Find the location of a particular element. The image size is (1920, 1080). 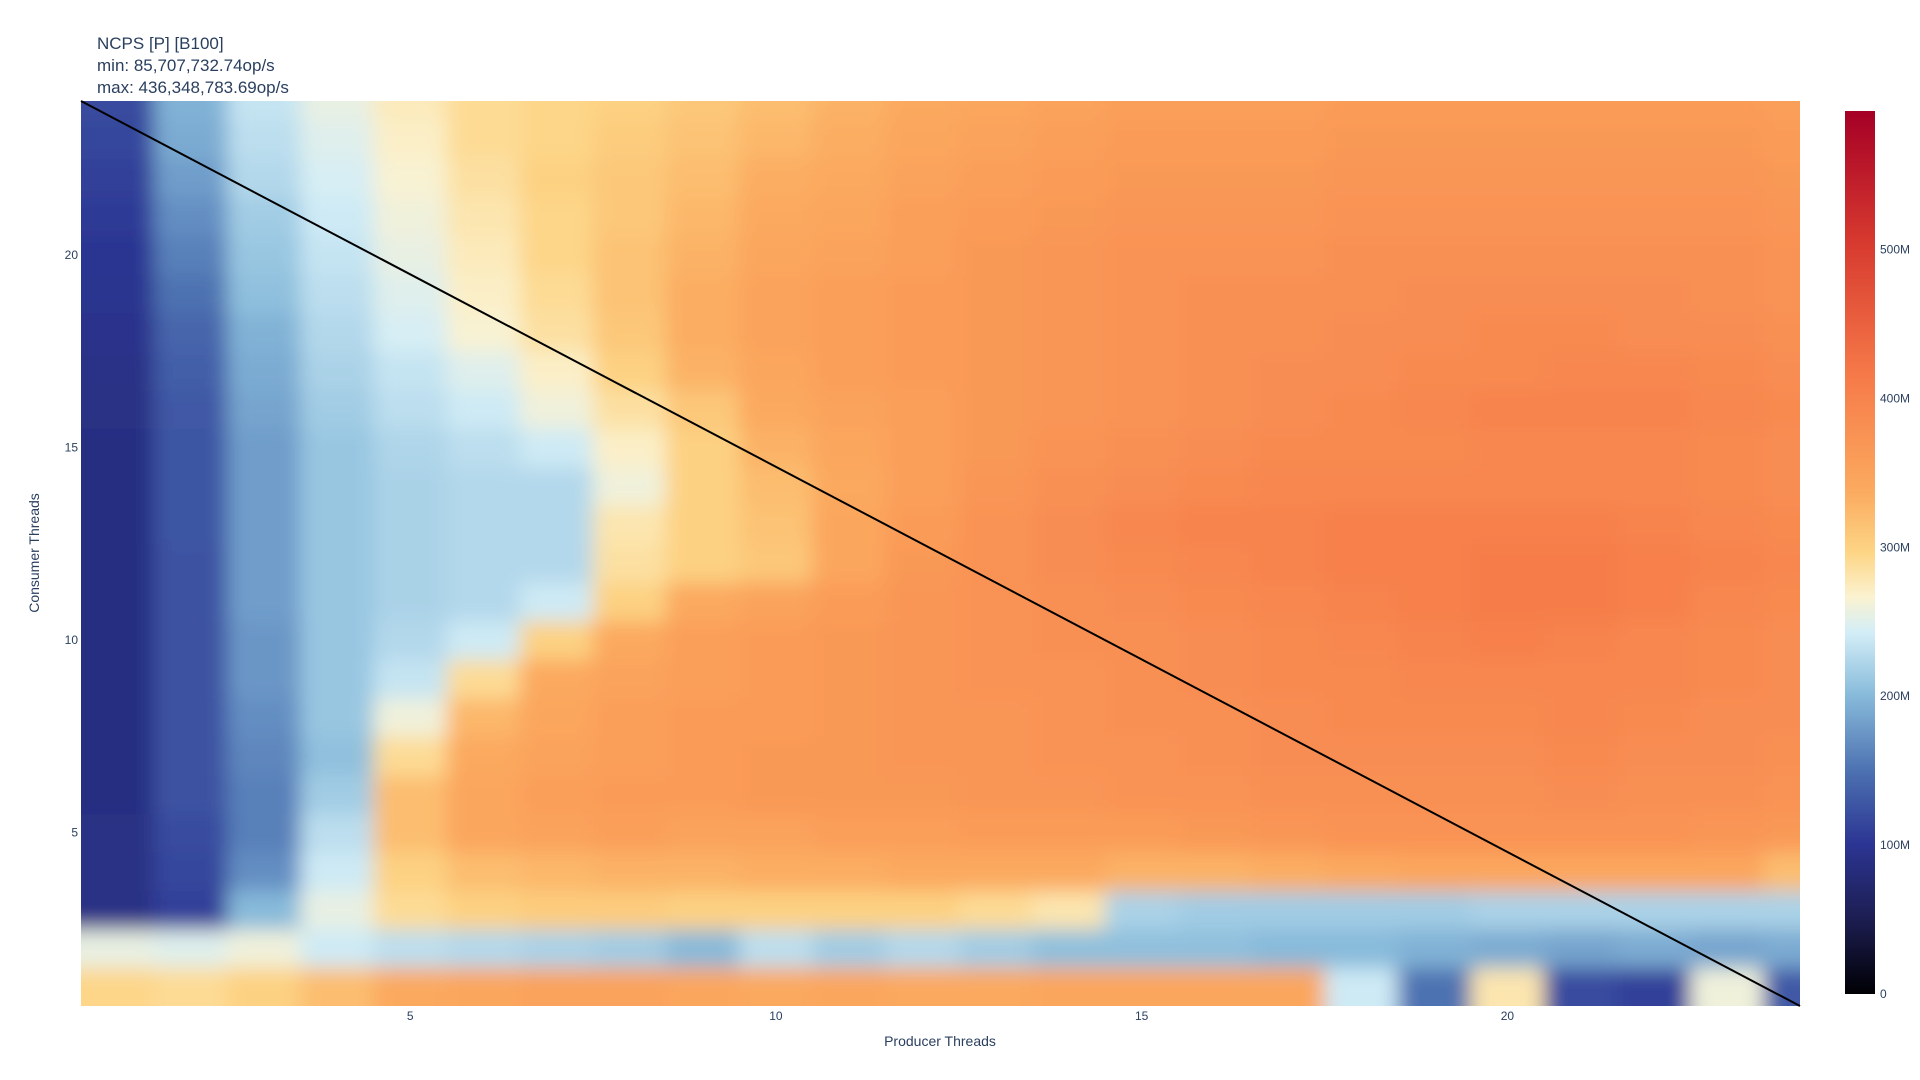

colorbar-tick-label: 500M is located at coordinates (1895, 249).